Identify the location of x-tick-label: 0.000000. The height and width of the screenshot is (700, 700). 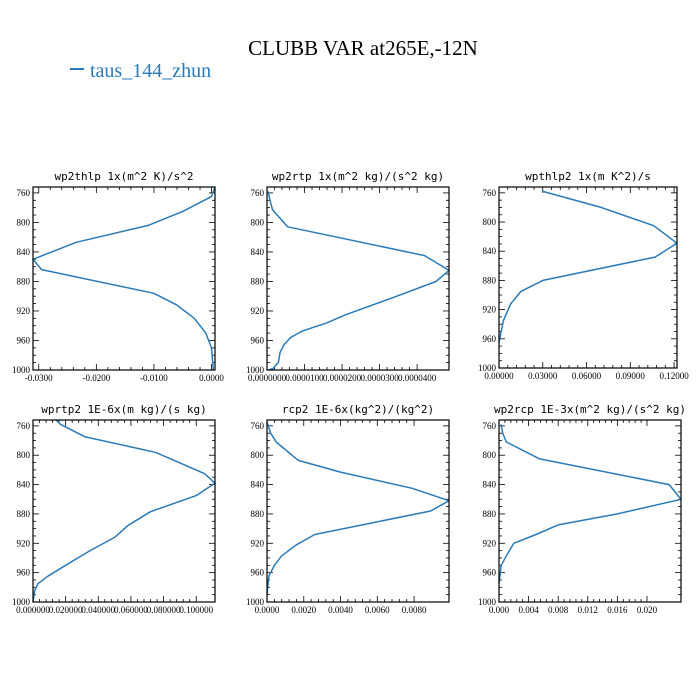
(33, 610).